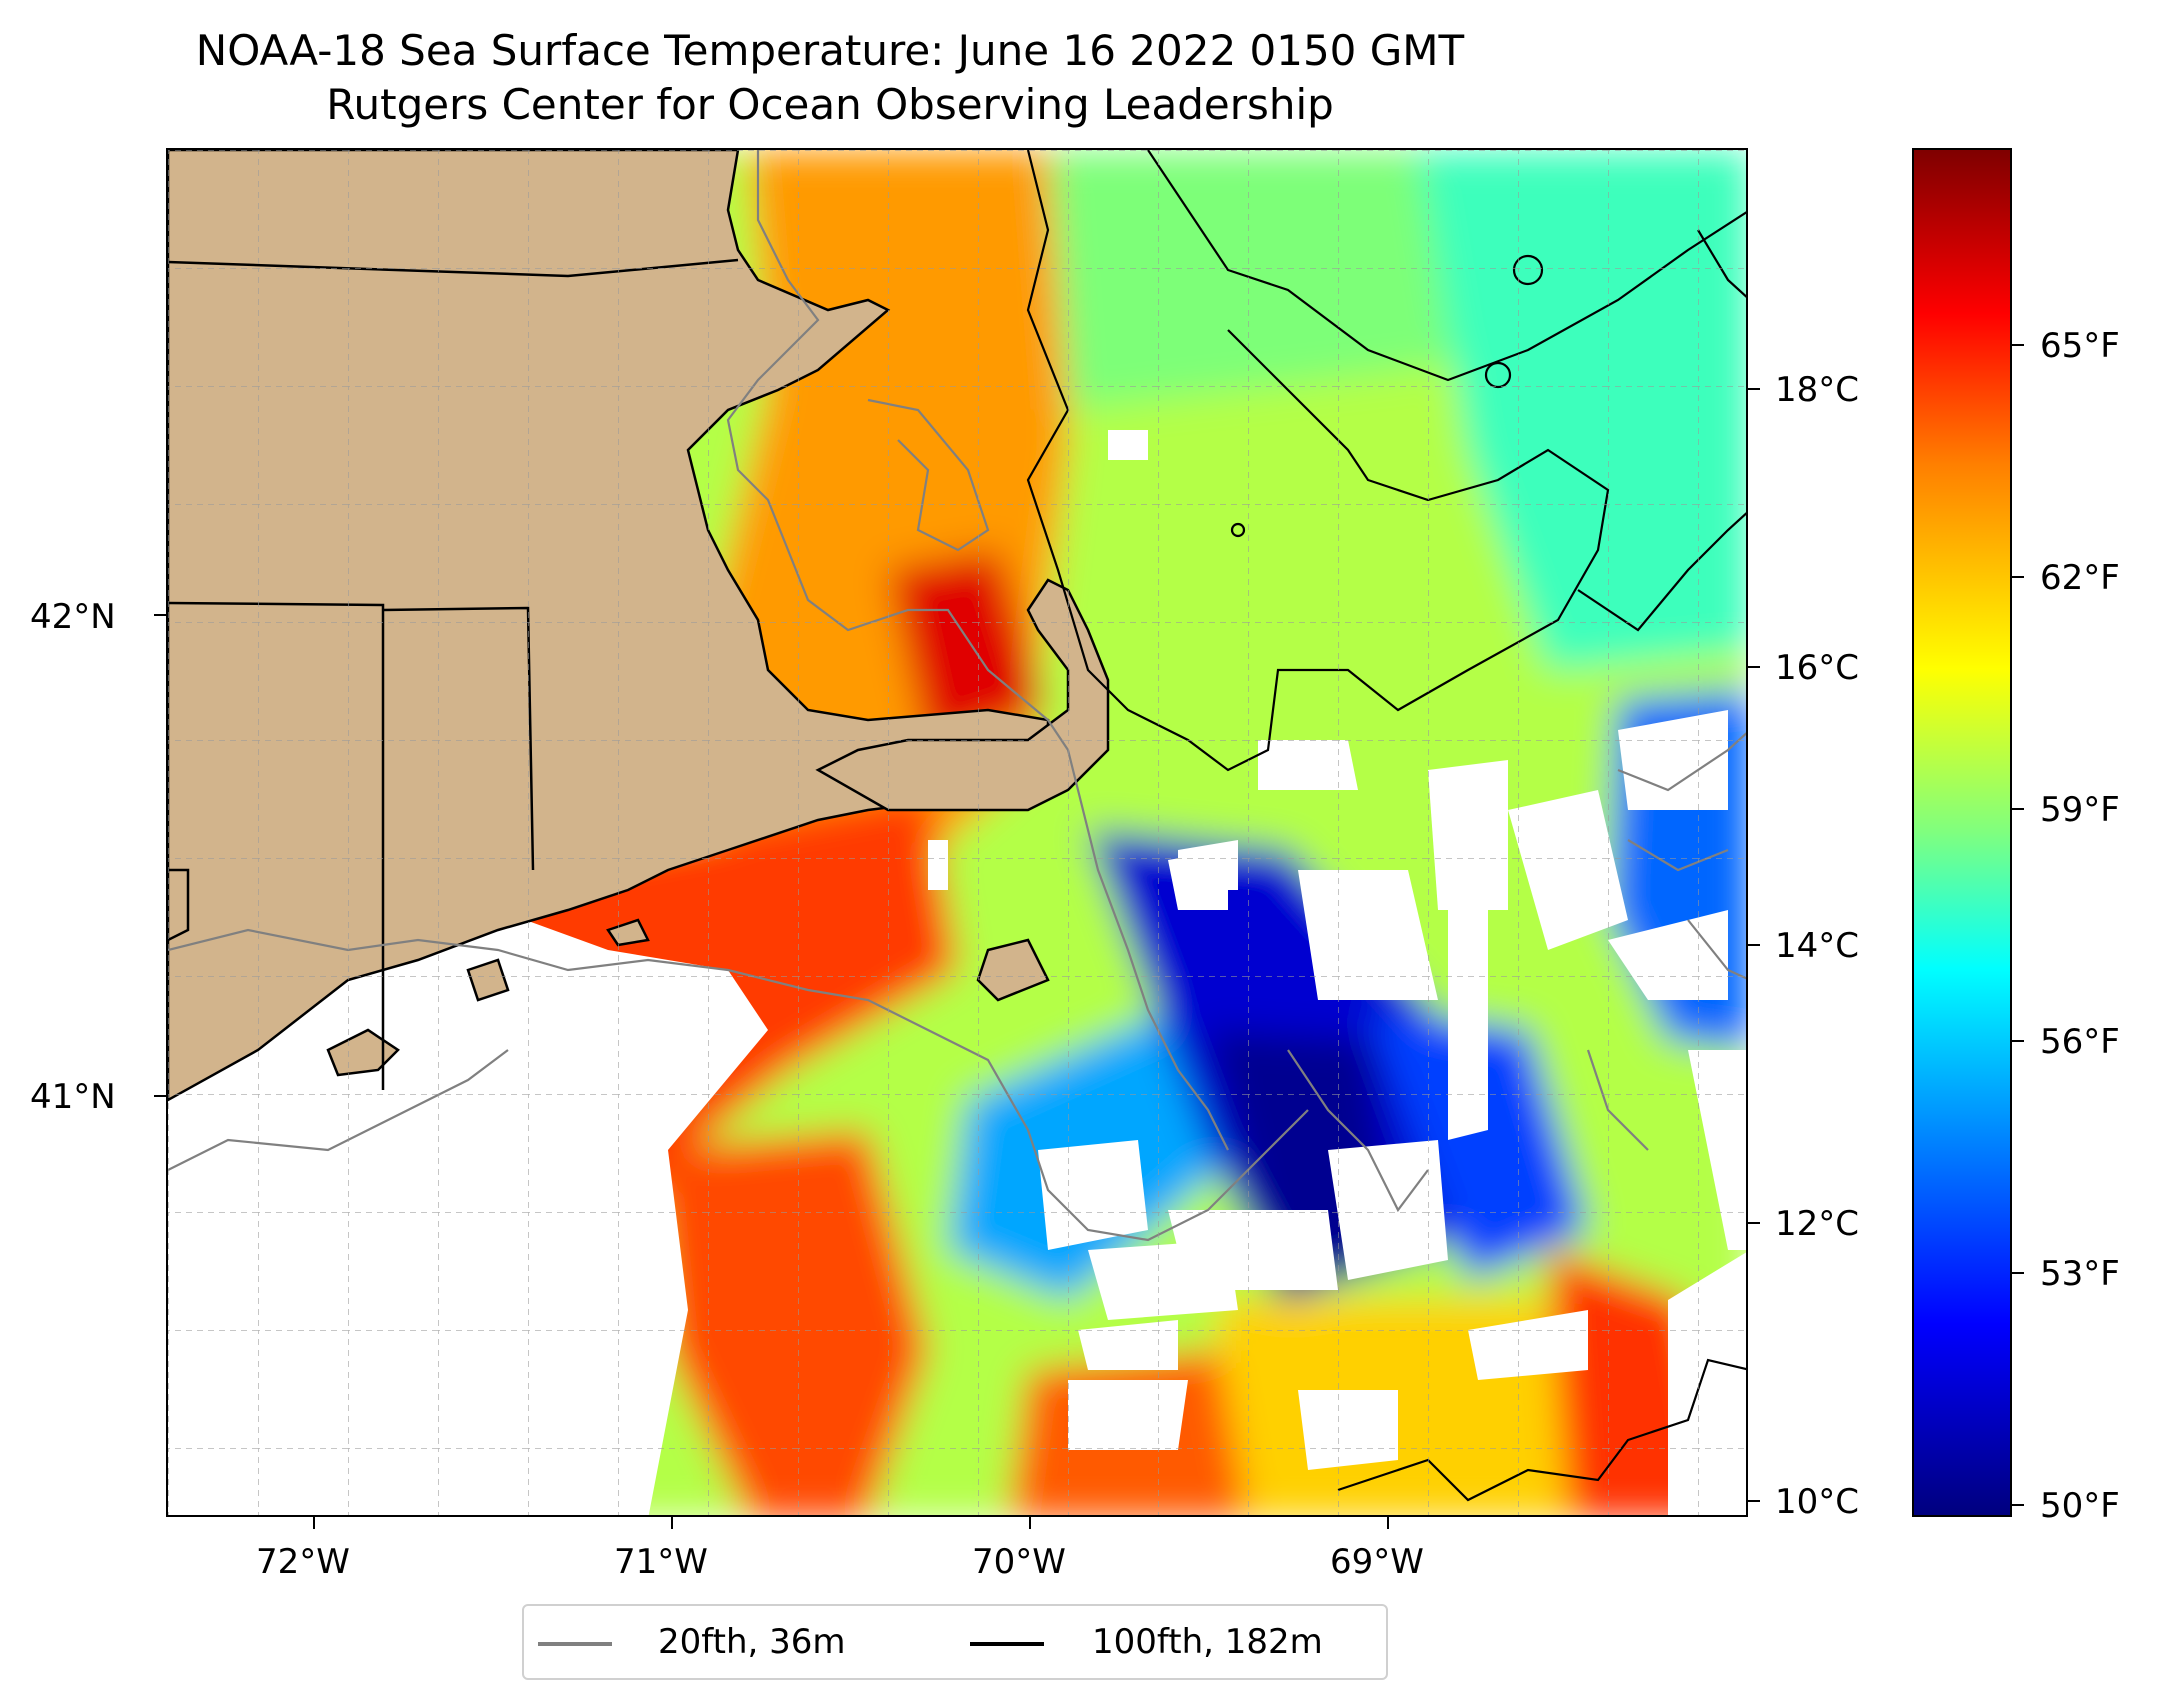  What do you see at coordinates (73, 1097) in the screenshot?
I see `lat-tick-label: 41°N` at bounding box center [73, 1097].